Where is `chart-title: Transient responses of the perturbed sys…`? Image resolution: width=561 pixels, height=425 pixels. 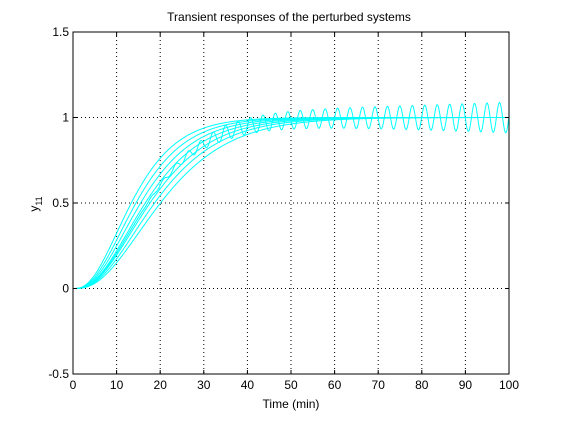
chart-title: Transient responses of the perturbed sys… is located at coordinates (289, 17).